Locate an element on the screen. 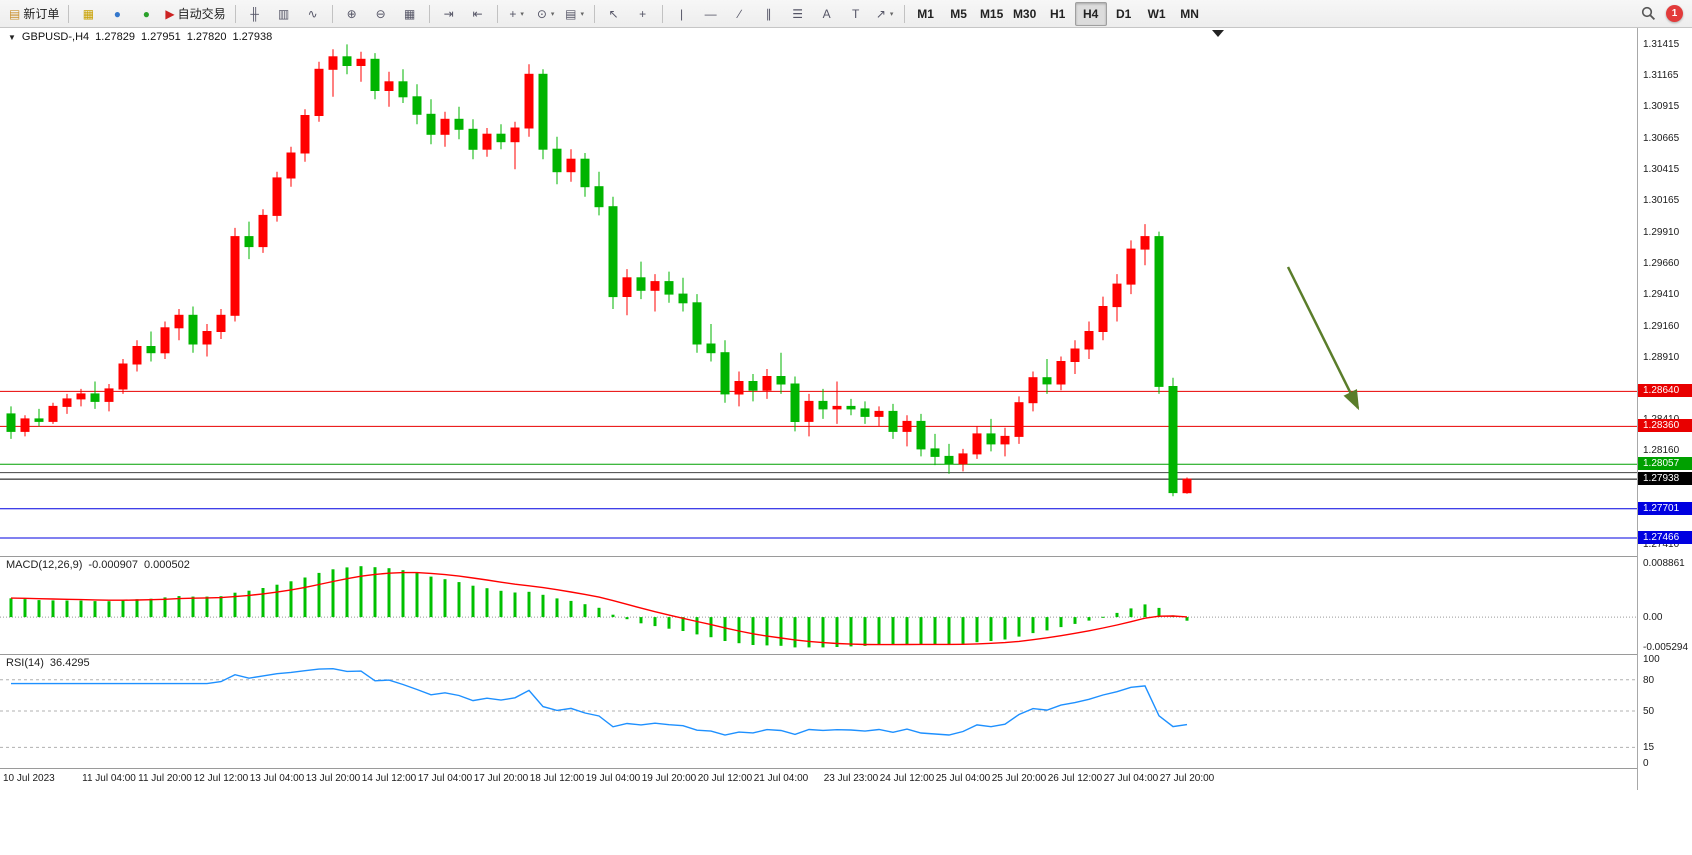  macd-signal-line is located at coordinates (599, 608).